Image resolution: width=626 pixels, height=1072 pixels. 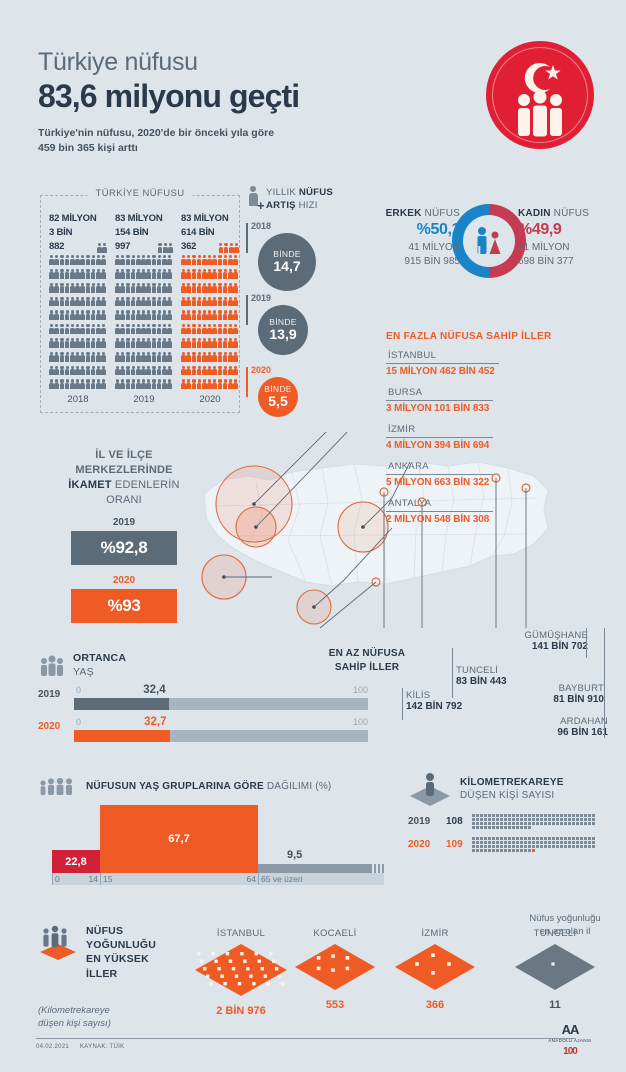 I want to click on growth-year: 2018, so click(x=261, y=225).